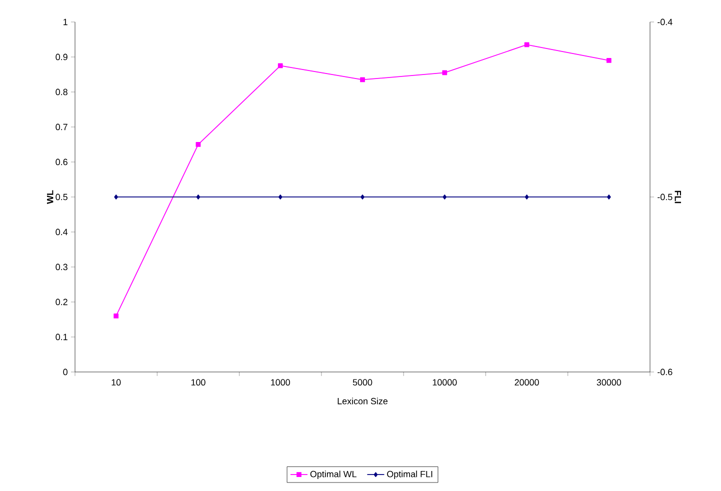  What do you see at coordinates (280, 382) in the screenshot?
I see `x-tick-label: 1000` at bounding box center [280, 382].